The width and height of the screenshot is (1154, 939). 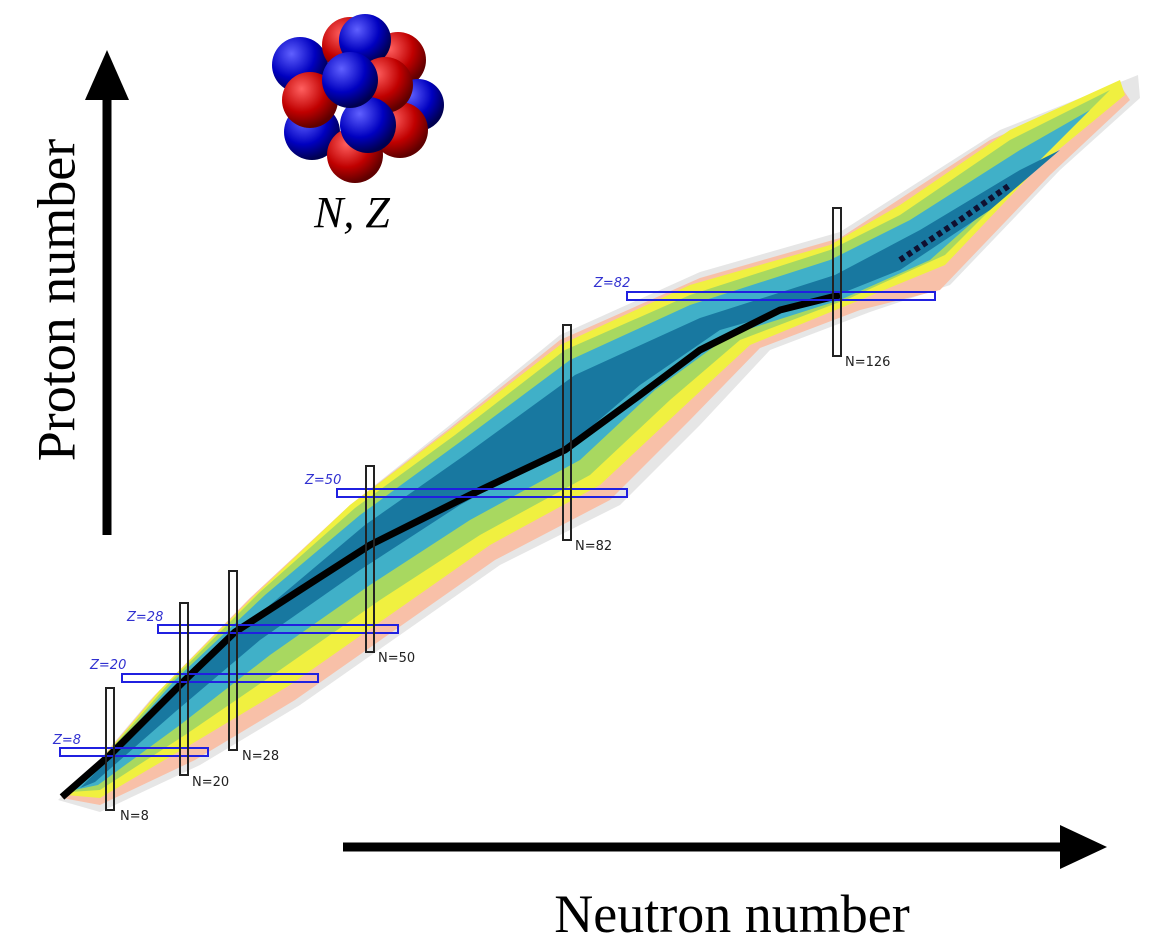 I want to click on proton-magic-label: Z=82, so click(x=611, y=283).